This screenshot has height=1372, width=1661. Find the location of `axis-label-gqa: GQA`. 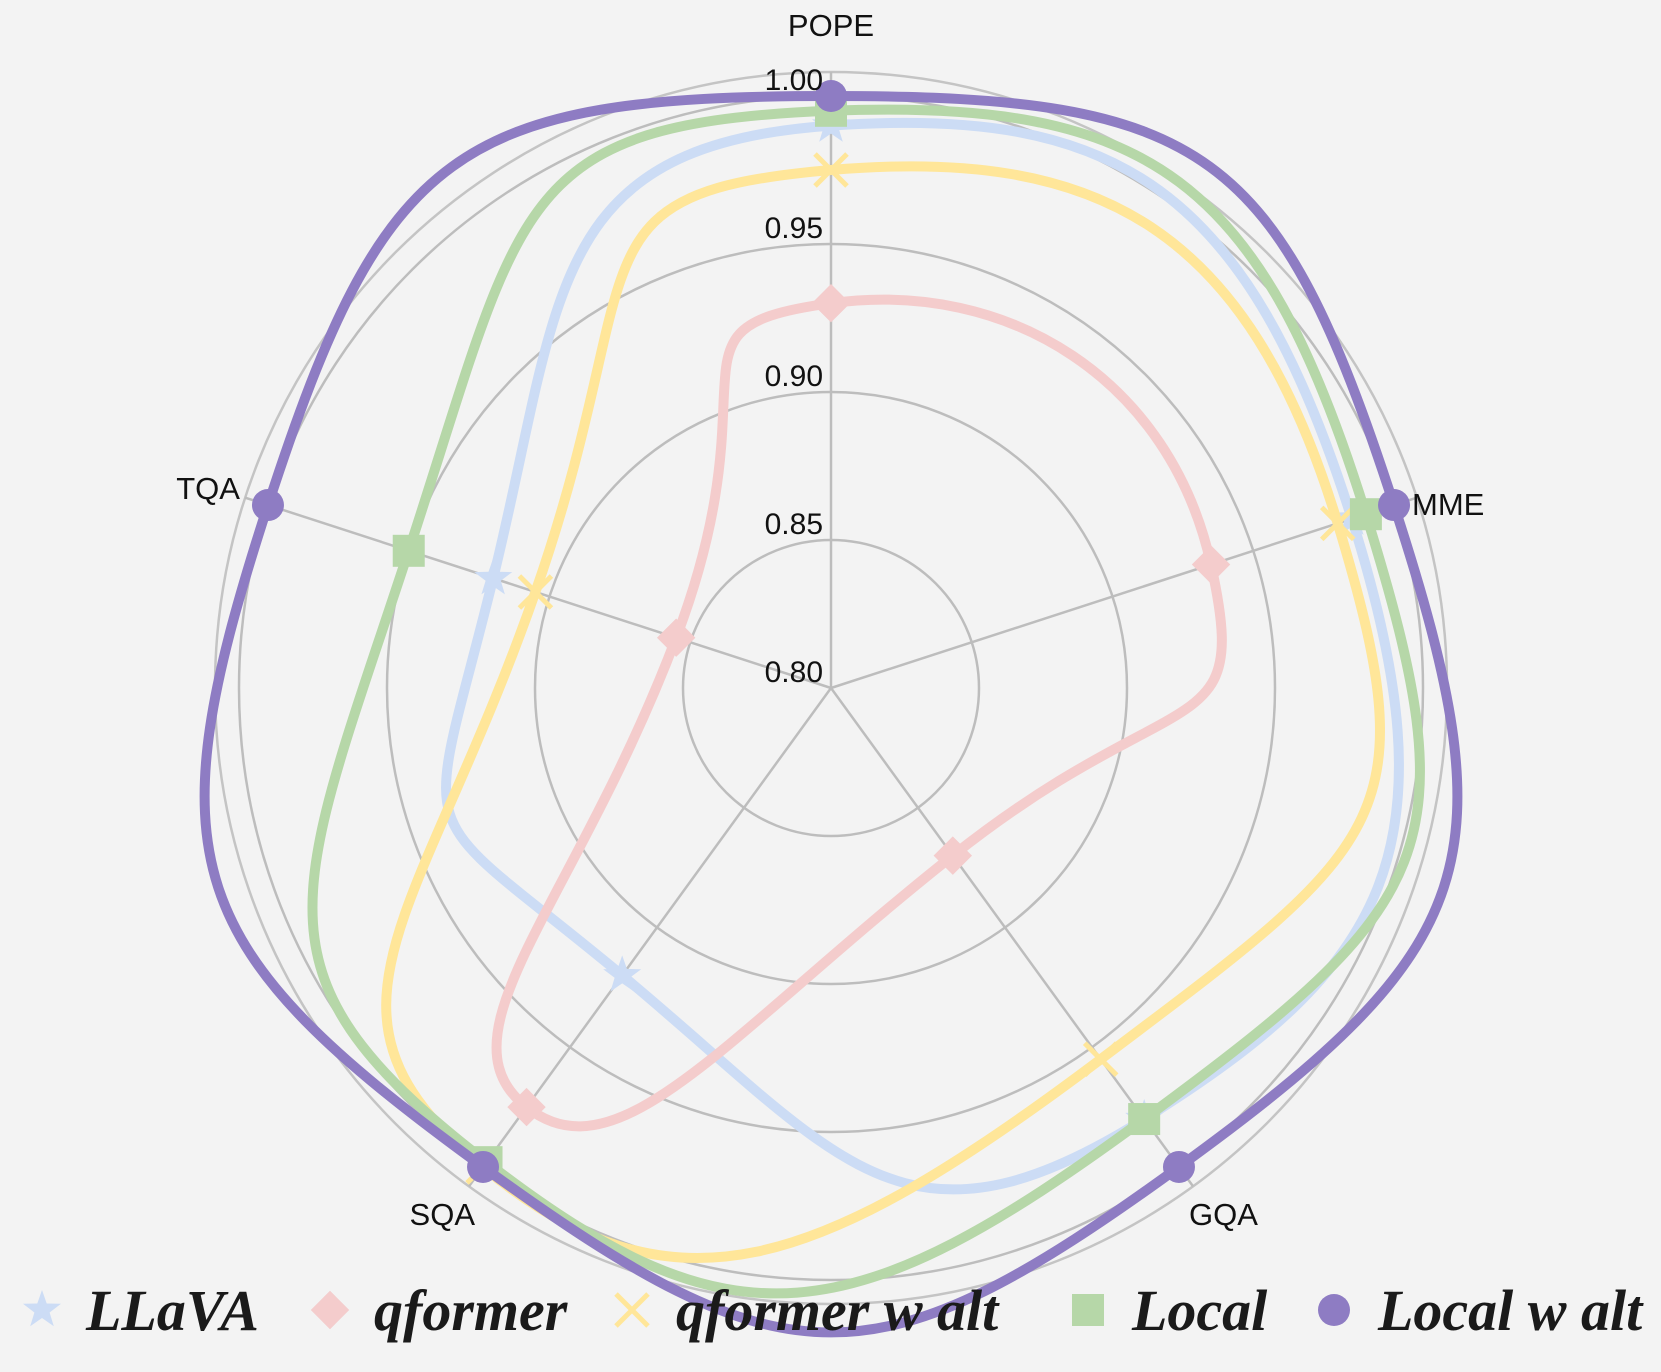

axis-label-gqa: GQA is located at coordinates (1223, 1214).